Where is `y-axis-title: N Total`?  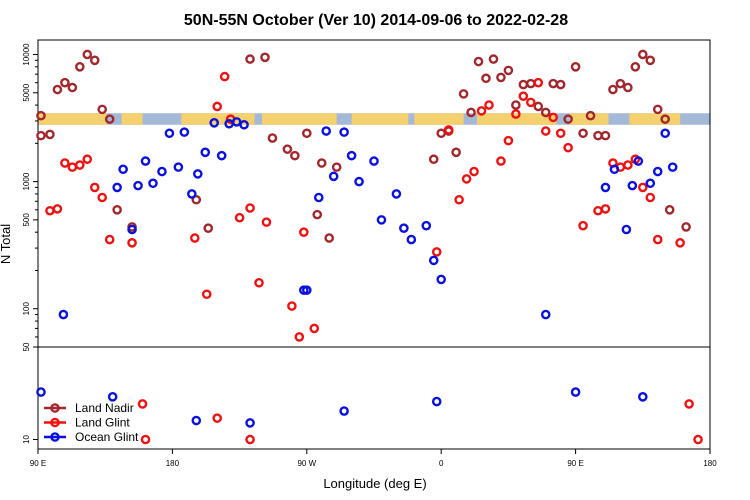
y-axis-title: N Total is located at coordinates (6, 244).